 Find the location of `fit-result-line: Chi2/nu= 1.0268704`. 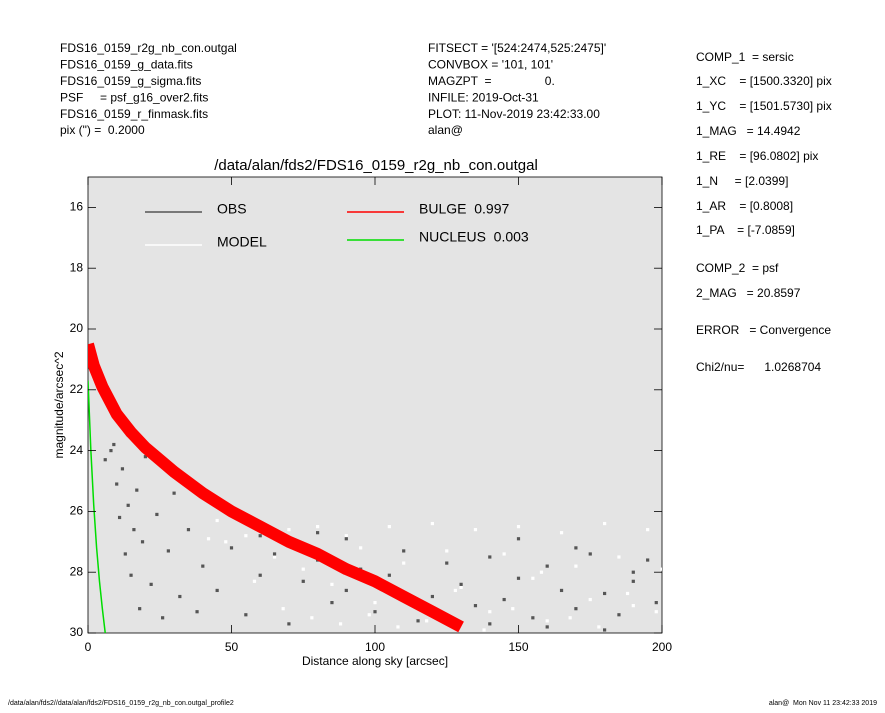

fit-result-line: Chi2/nu= 1.0268704 is located at coordinates (758, 367).